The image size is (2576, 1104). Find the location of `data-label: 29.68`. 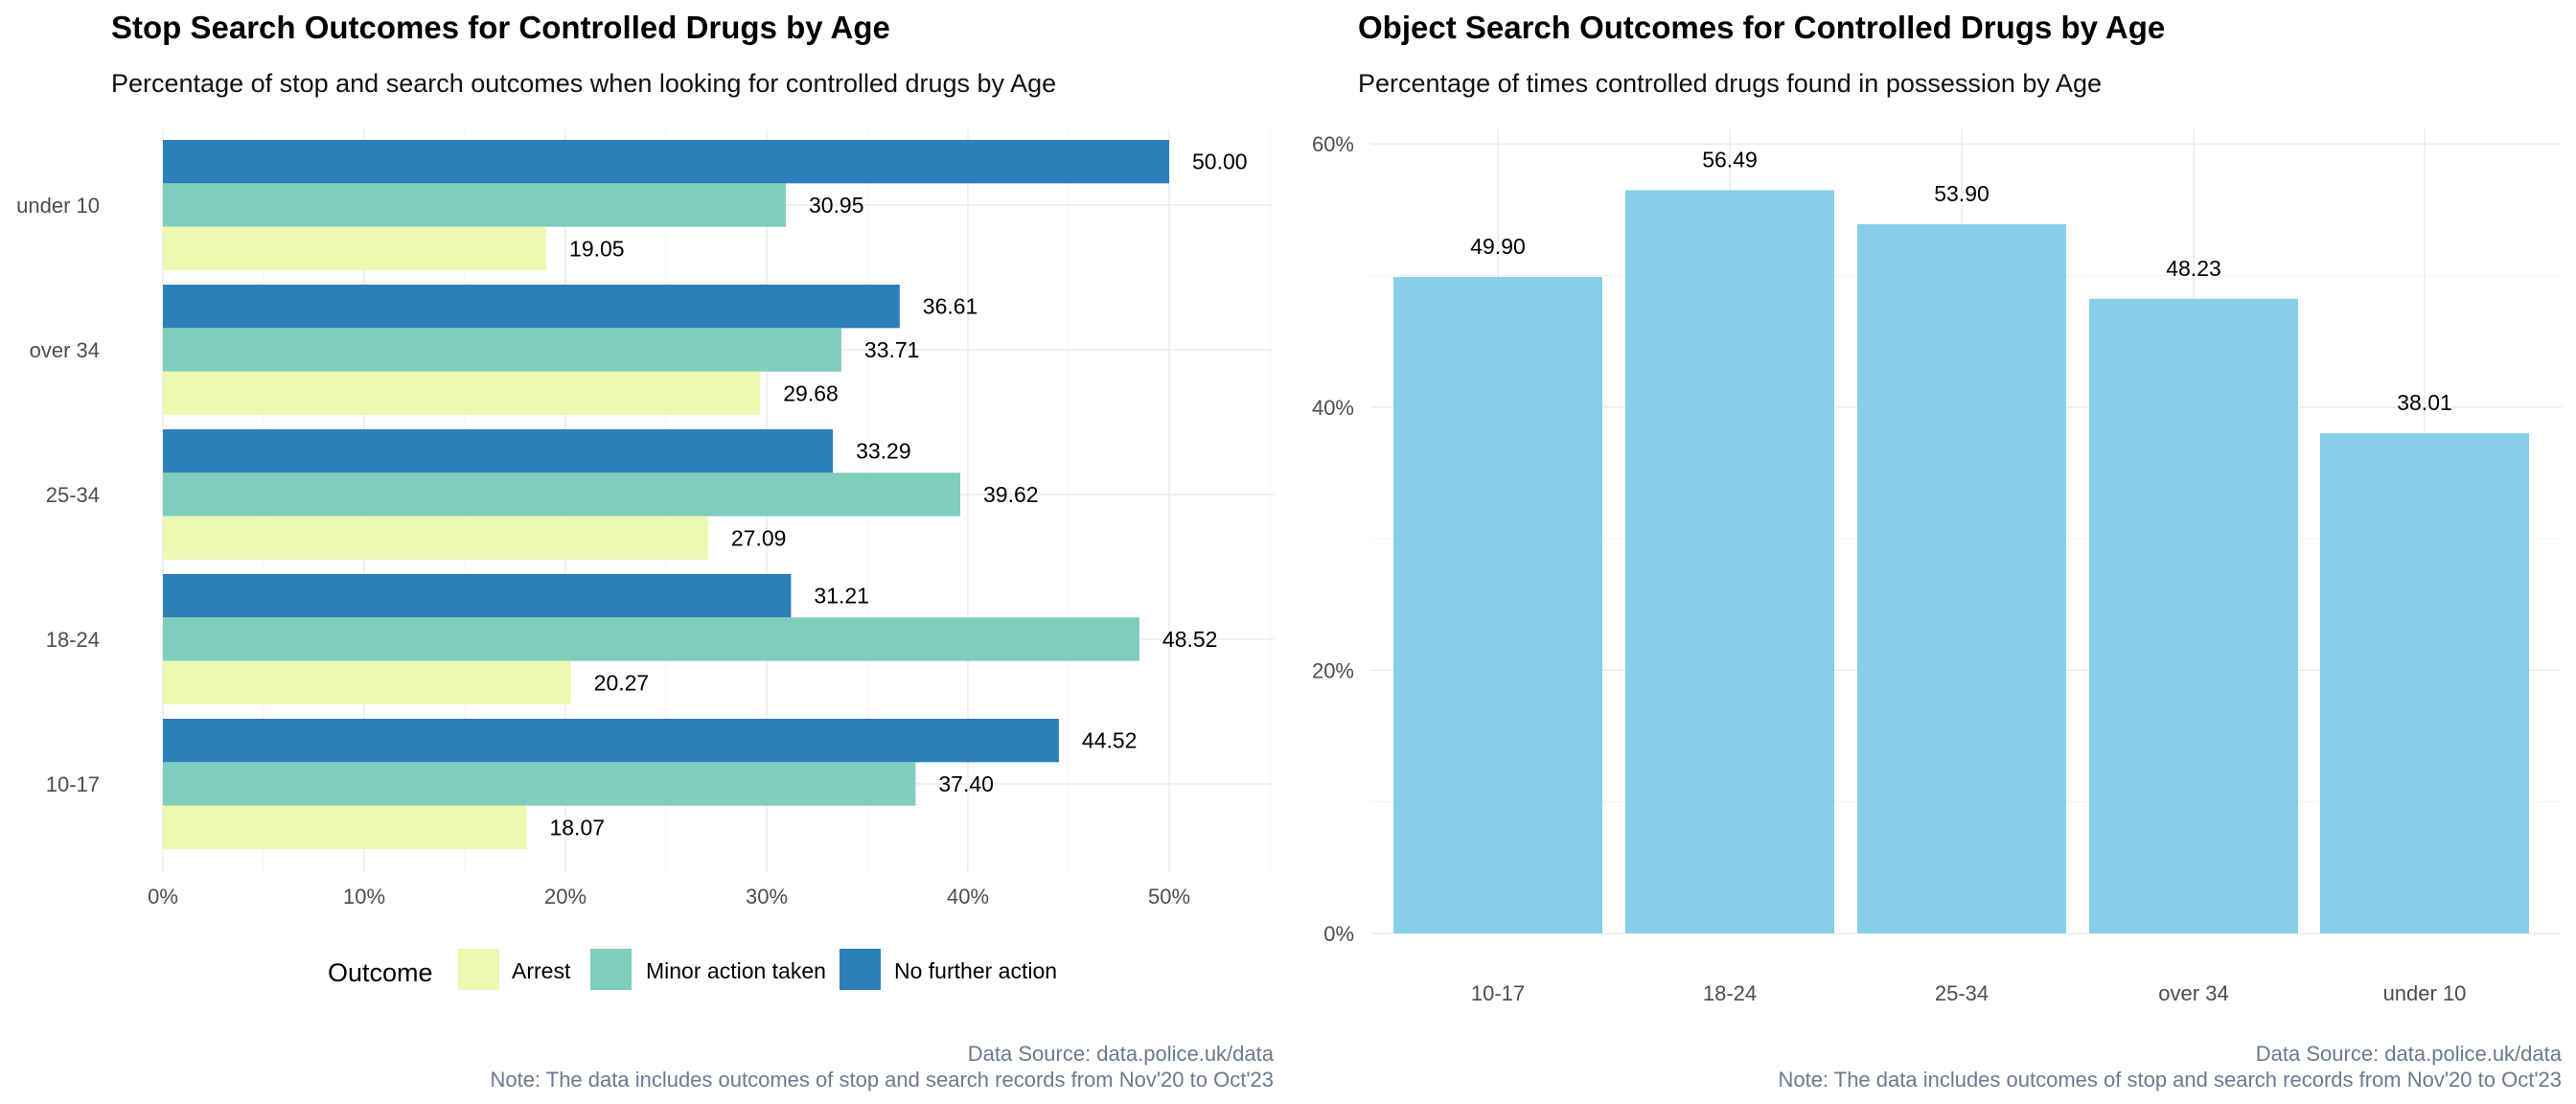

data-label: 29.68 is located at coordinates (811, 392).